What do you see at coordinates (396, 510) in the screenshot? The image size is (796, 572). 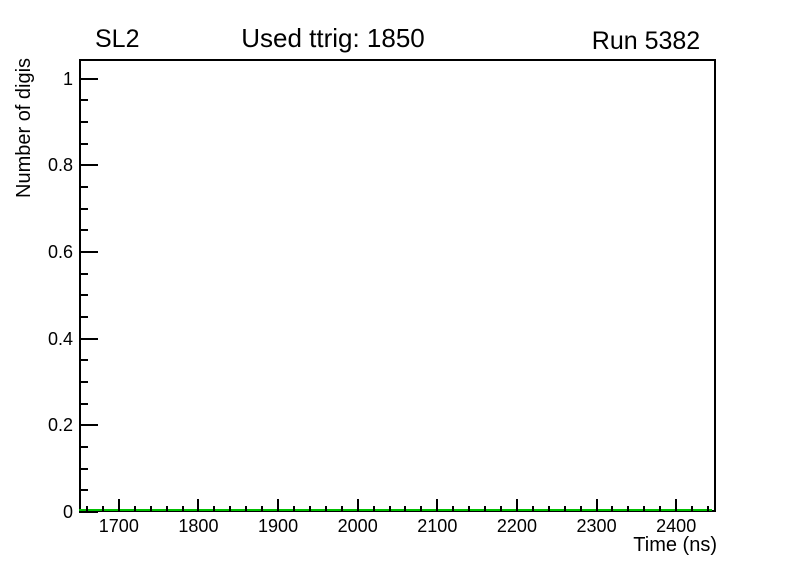 I see `series-number-of-digis` at bounding box center [396, 510].